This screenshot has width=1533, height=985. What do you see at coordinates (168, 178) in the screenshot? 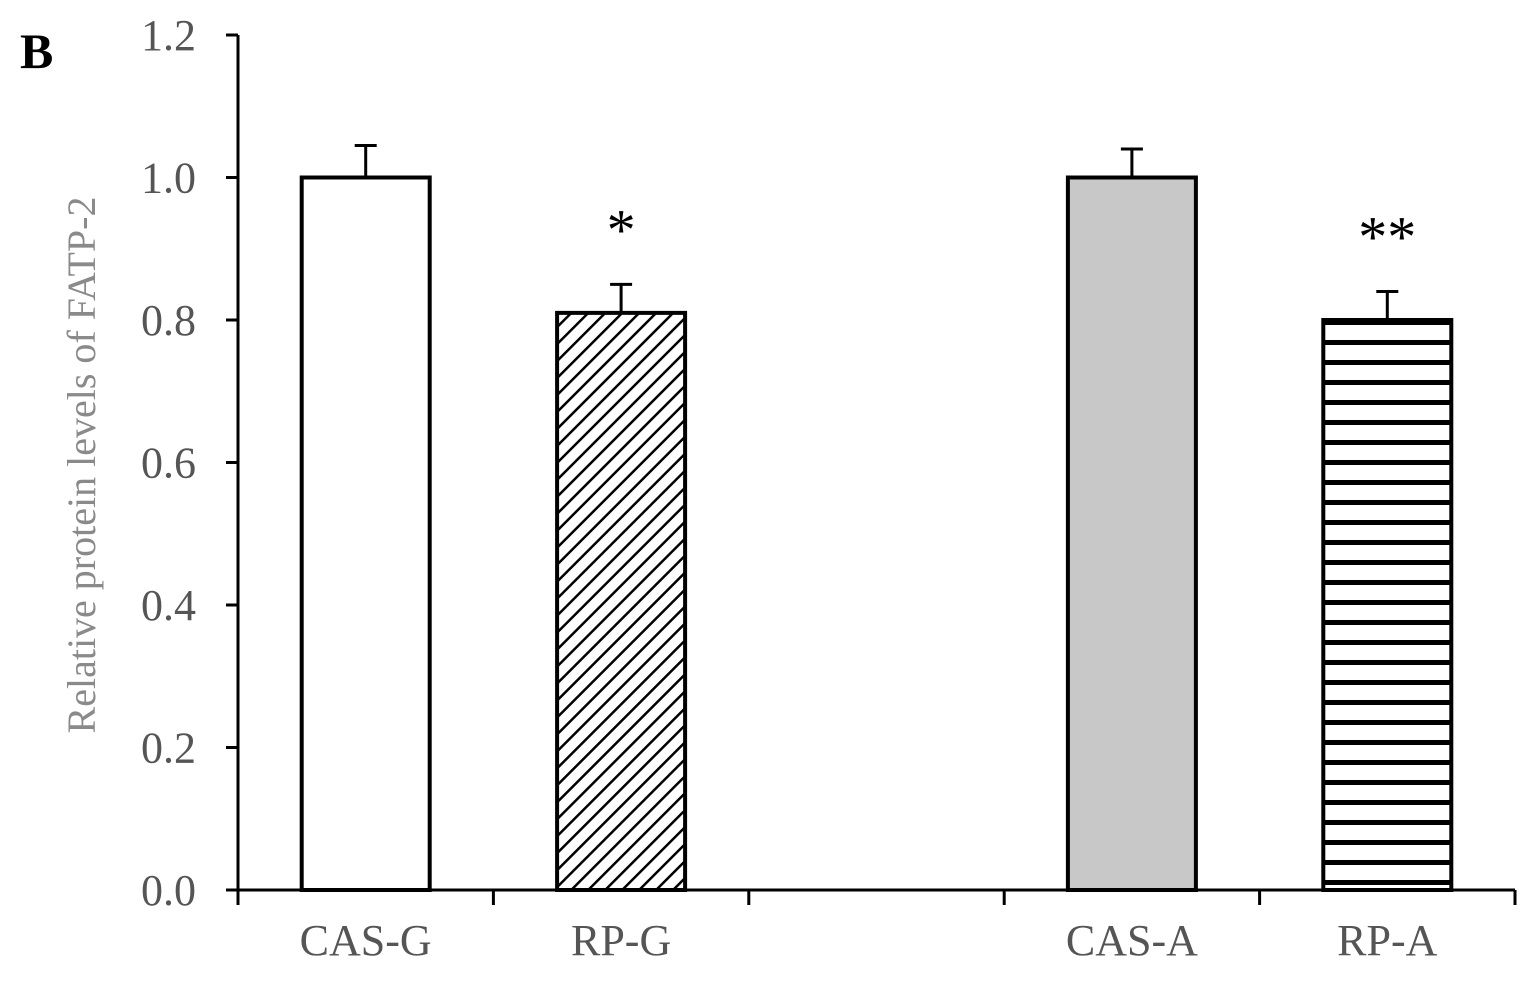
I see `y-tick-label: 1.0` at bounding box center [168, 178].